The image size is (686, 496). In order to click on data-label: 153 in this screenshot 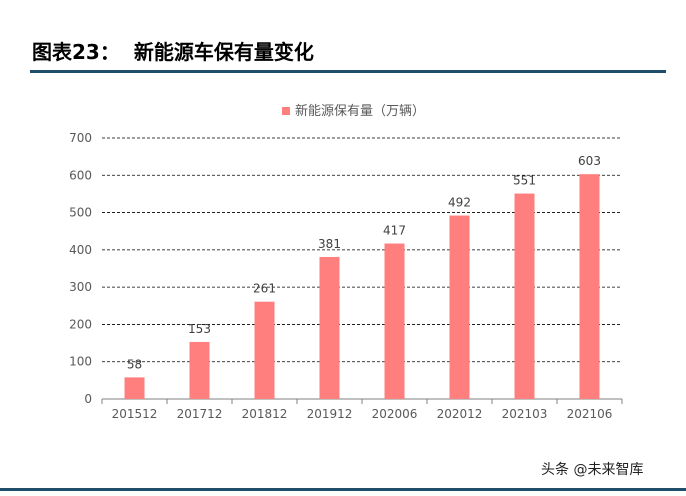, I will do `click(199, 329)`.